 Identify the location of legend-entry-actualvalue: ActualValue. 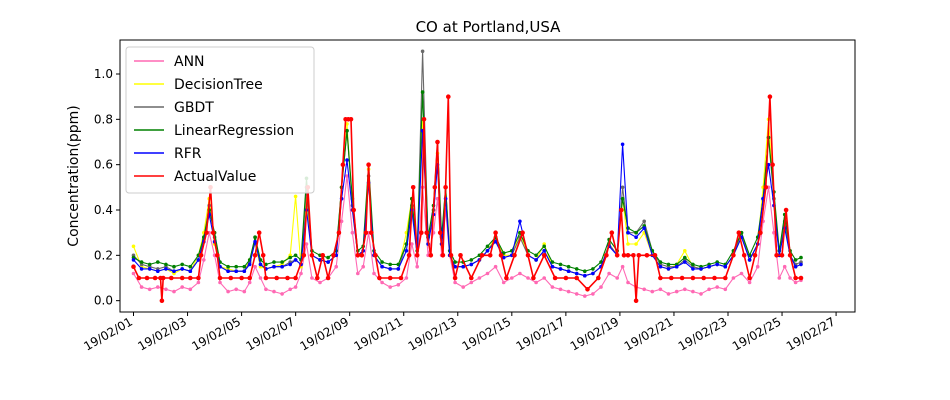
(195, 177).